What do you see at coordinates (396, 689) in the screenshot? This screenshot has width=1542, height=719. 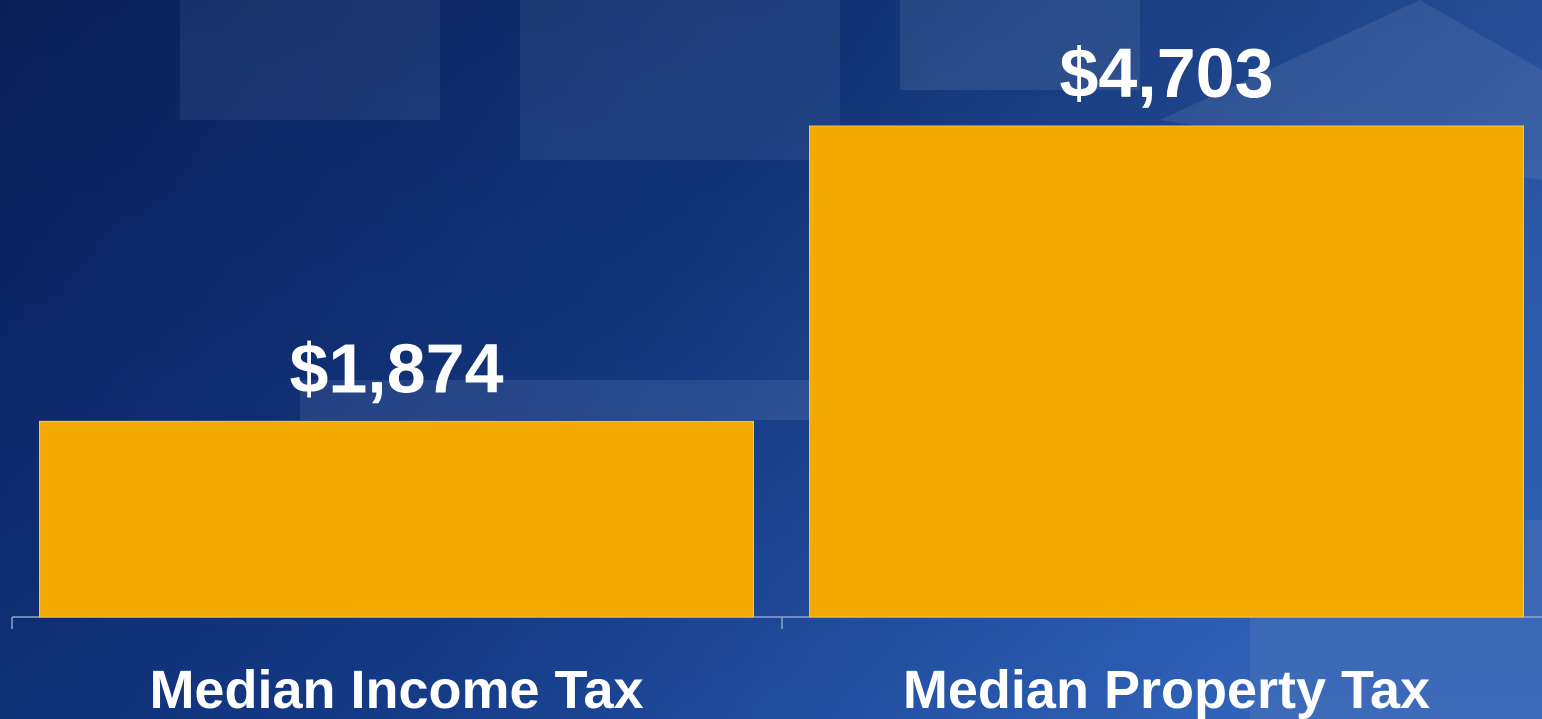 I see `x-tick-label: Median Income Tax` at bounding box center [396, 689].